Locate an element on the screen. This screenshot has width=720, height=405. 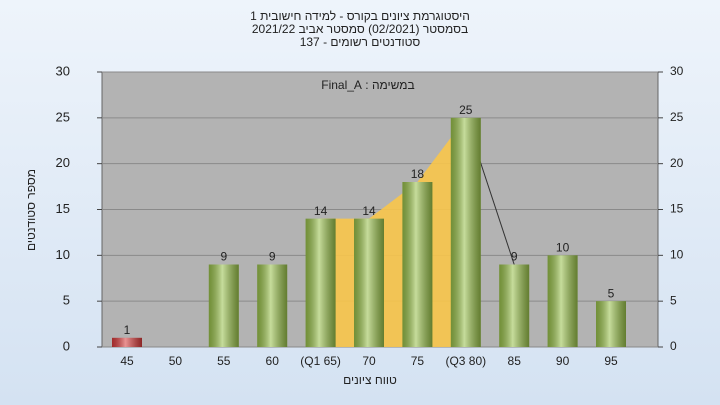
value-label: 25 is located at coordinates (466, 110).